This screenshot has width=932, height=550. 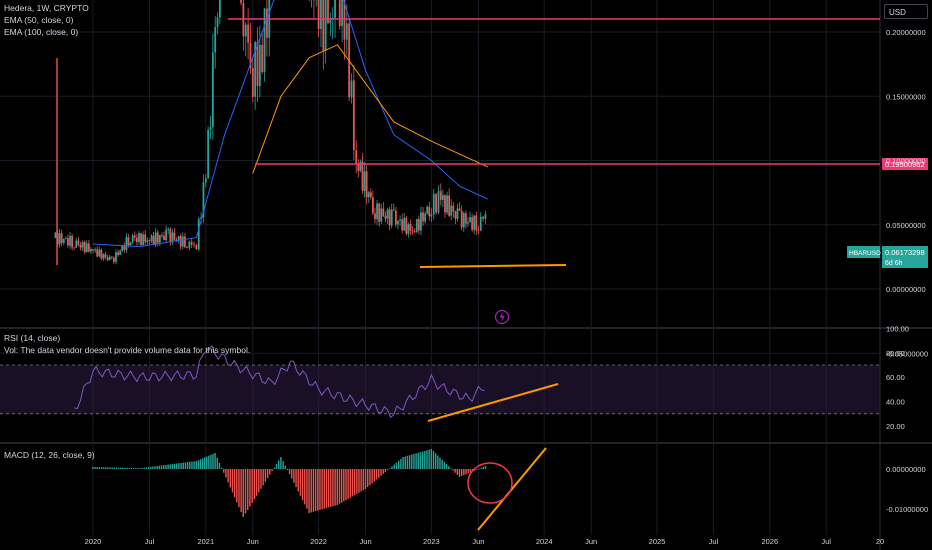 I want to click on ema50-legend: EMA (50, close, 0), so click(x=39, y=20).